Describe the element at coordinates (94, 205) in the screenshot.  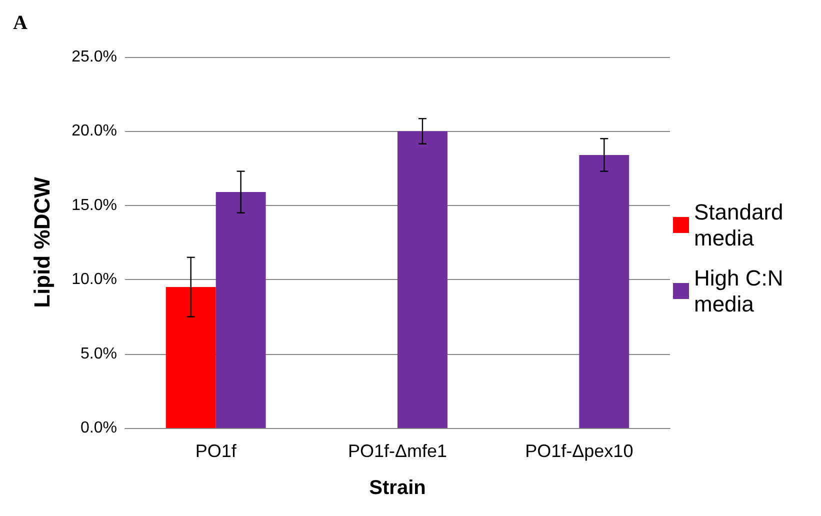
I see `y-tick-label: 15.0%` at that location.